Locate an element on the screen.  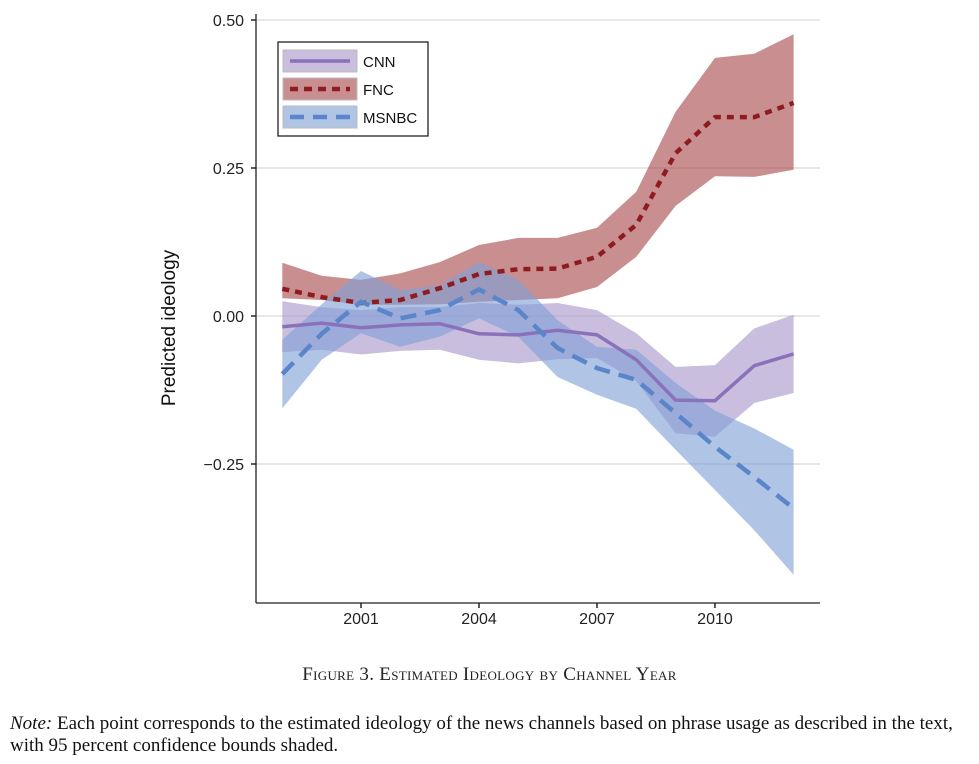
y-tick-label: −0.25 is located at coordinates (224, 465).